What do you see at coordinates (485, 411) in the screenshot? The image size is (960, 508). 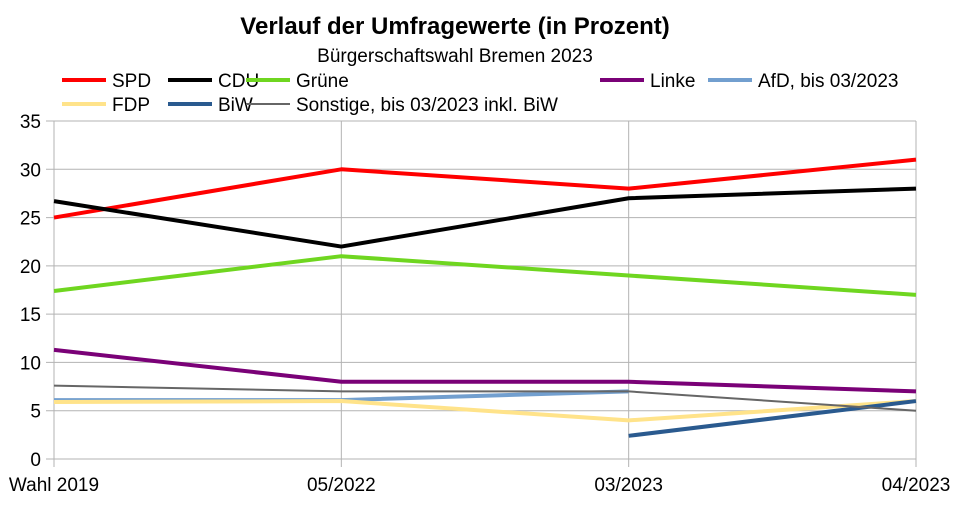 I see `series-line-fdp` at bounding box center [485, 411].